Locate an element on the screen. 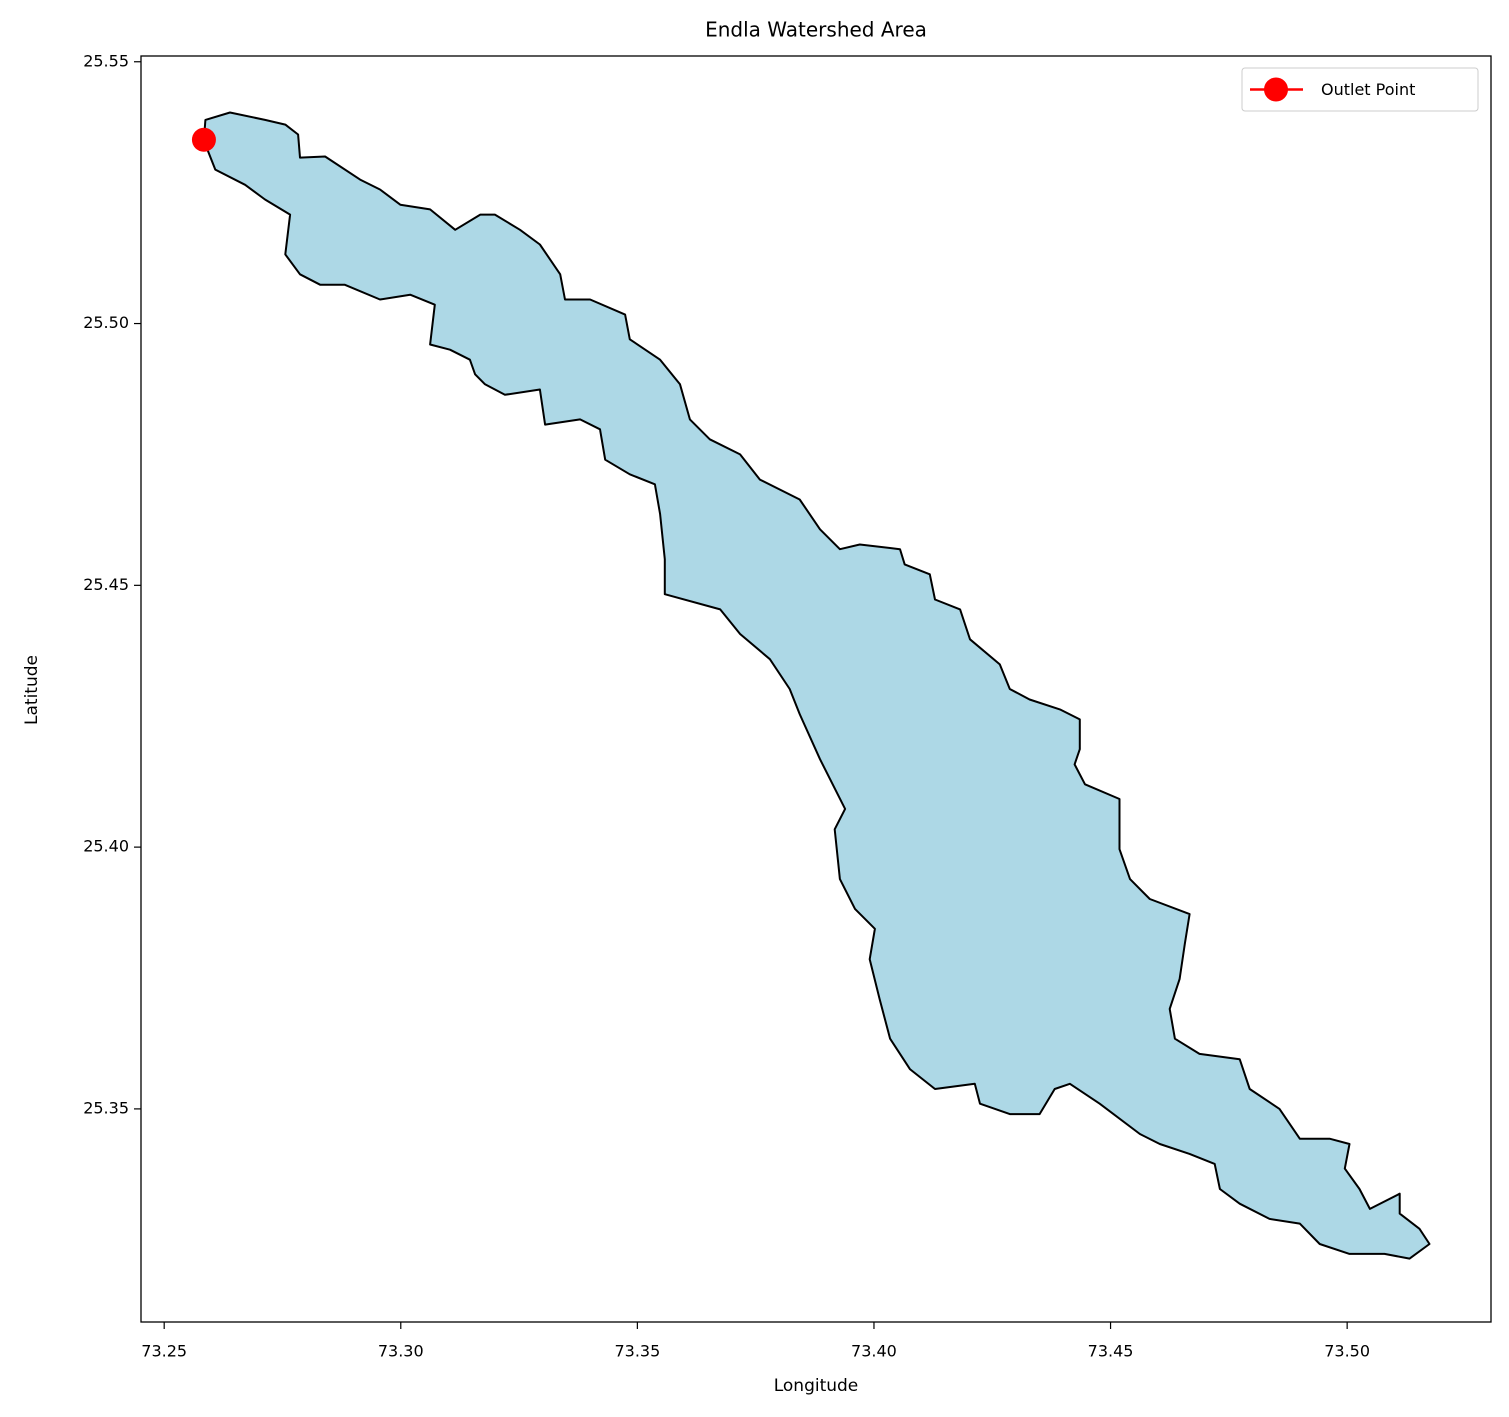 Image resolution: width=1509 pixels, height=1417 pixels. x-tick-label: 73.45 is located at coordinates (1111, 1351).